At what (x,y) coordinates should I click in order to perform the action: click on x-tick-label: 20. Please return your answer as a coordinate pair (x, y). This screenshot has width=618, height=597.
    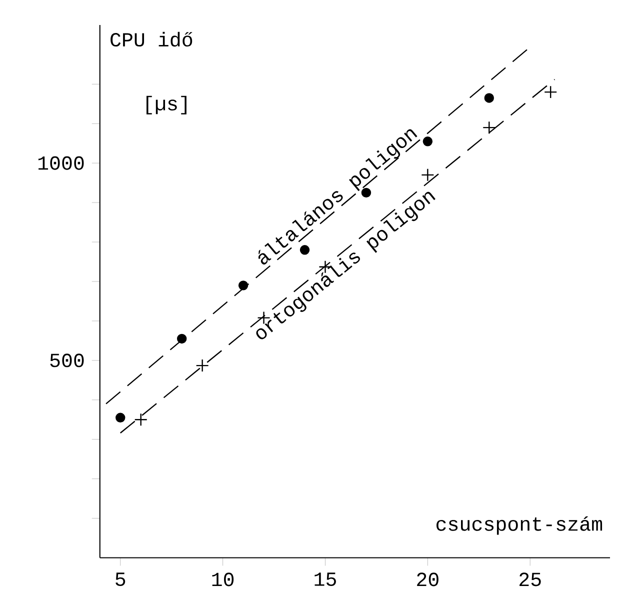
    Looking at the image, I should click on (427, 579).